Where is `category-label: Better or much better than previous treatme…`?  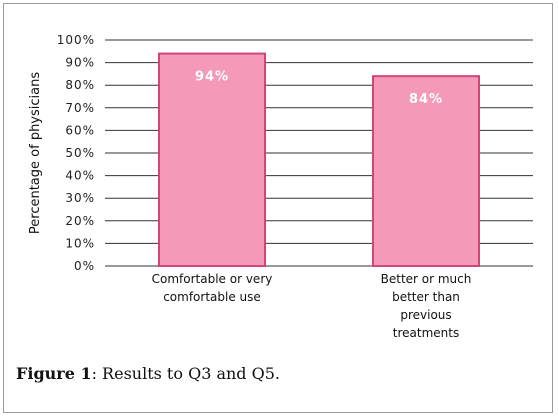
category-label: Better or much better than previous treatme… is located at coordinates (426, 306).